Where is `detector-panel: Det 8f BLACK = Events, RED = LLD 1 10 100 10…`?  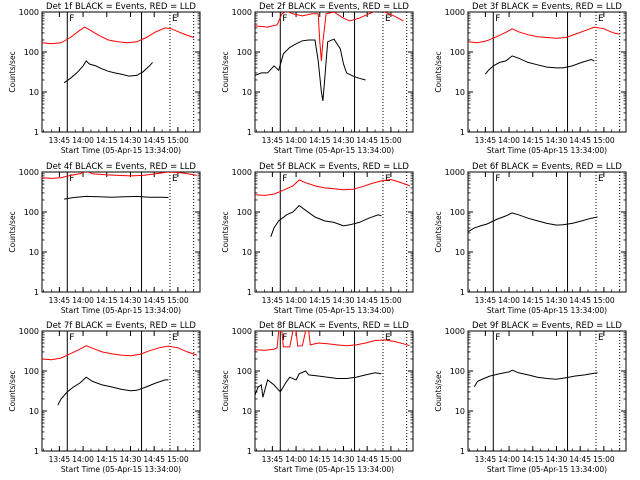 detector-panel: Det 8f BLACK = Events, RED = LLD 1 10 100 10… is located at coordinates (317, 397).